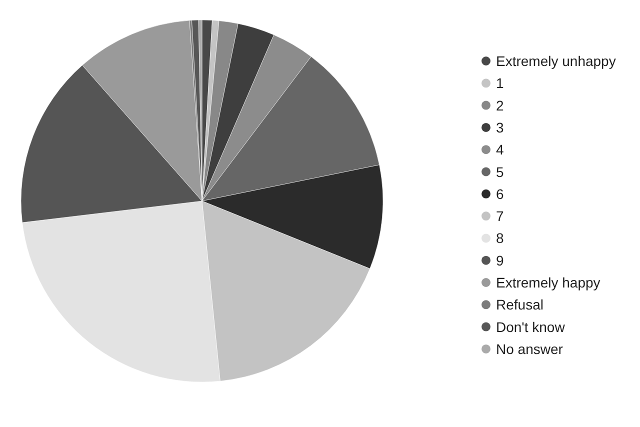 This screenshot has width=640, height=427. I want to click on legend-label: 6, so click(500, 194).